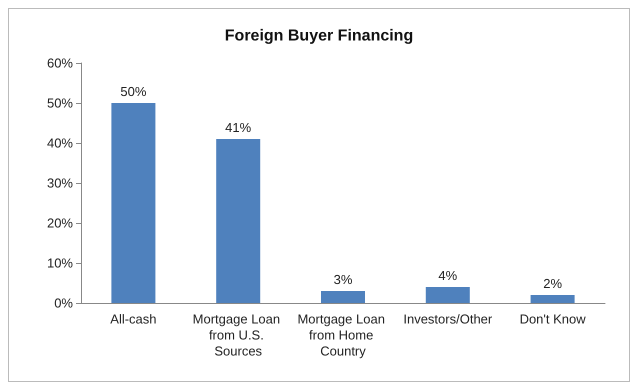  What do you see at coordinates (60, 103) in the screenshot?
I see `y-tick-label: 50%` at bounding box center [60, 103].